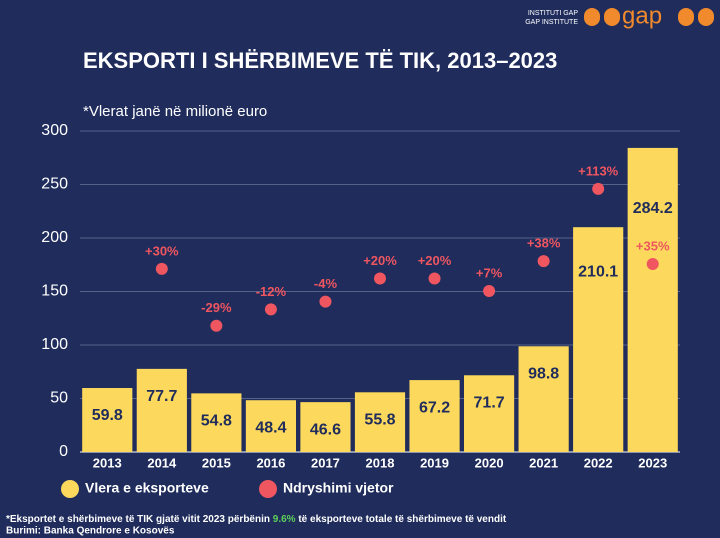 The width and height of the screenshot is (720, 538). What do you see at coordinates (652, 462) in the screenshot?
I see `x-tick-label: 2023` at bounding box center [652, 462].